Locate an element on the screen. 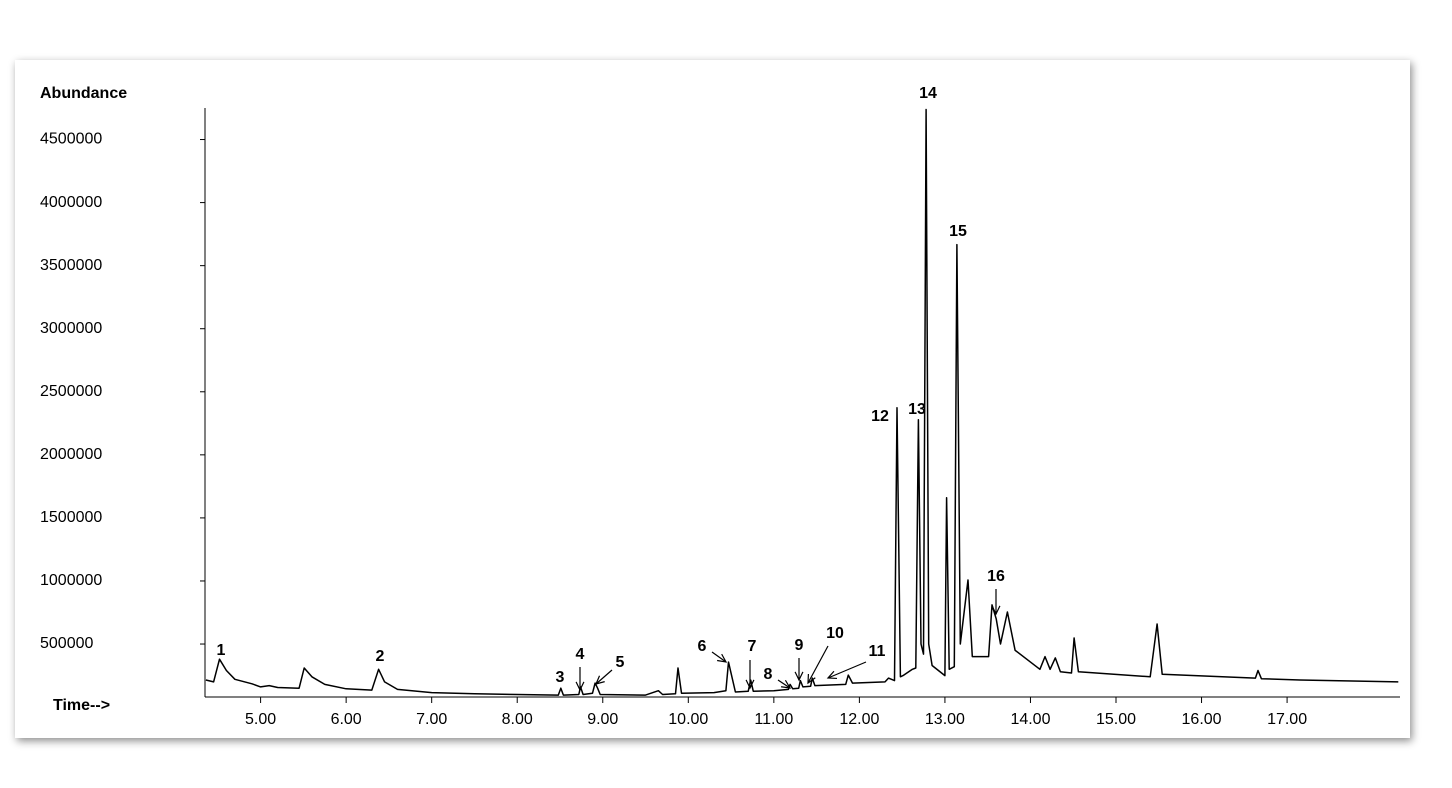 The width and height of the screenshot is (1452, 788). y-tick-label: 3000000 is located at coordinates (71, 328).